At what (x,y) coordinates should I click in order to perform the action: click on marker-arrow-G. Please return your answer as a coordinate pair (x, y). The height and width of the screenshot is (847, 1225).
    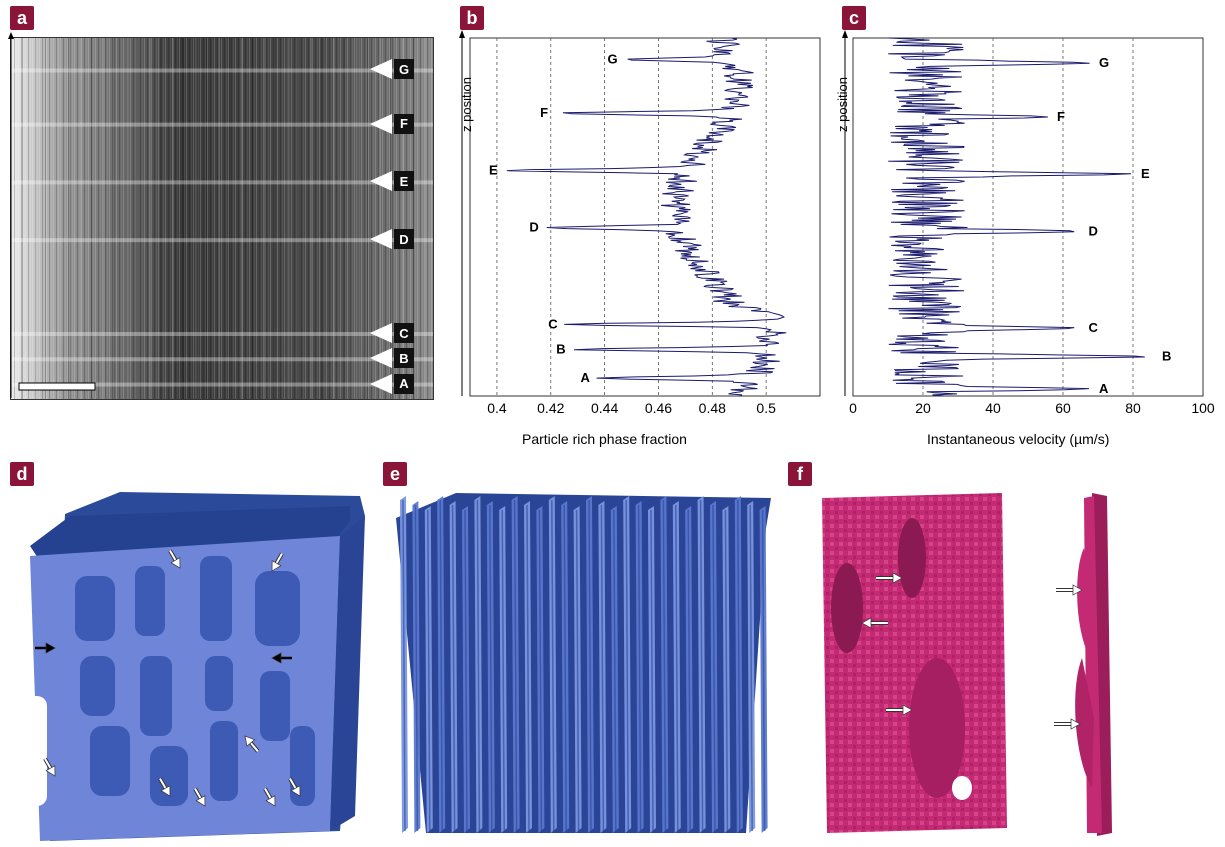
    Looking at the image, I should click on (381, 69).